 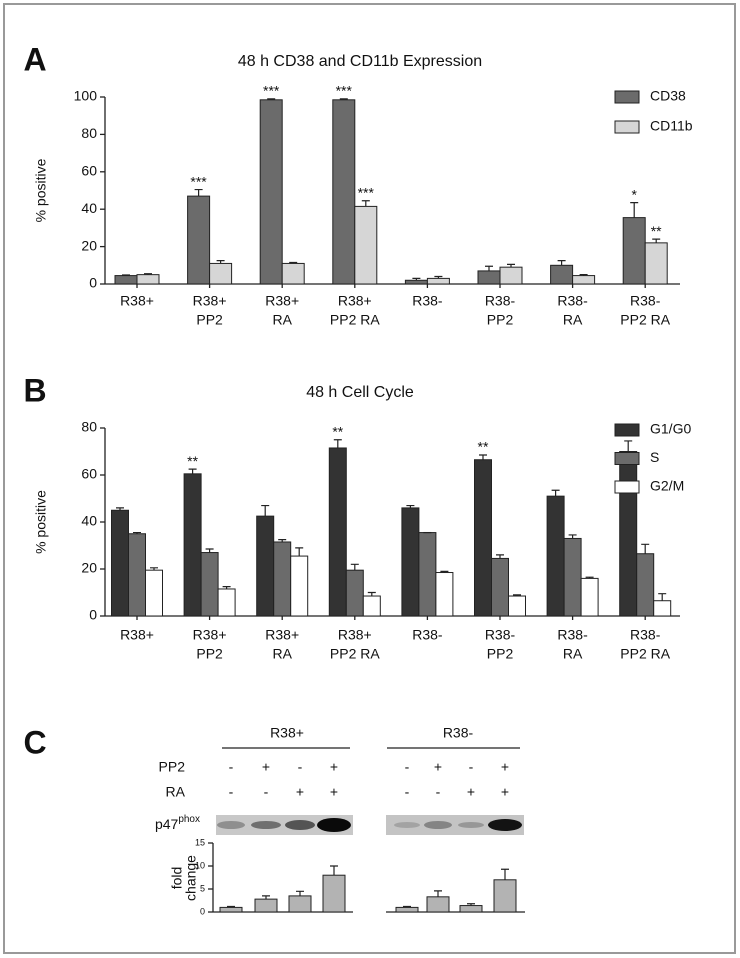 What do you see at coordinates (668, 96) in the screenshot?
I see `legend-label: CD38` at bounding box center [668, 96].